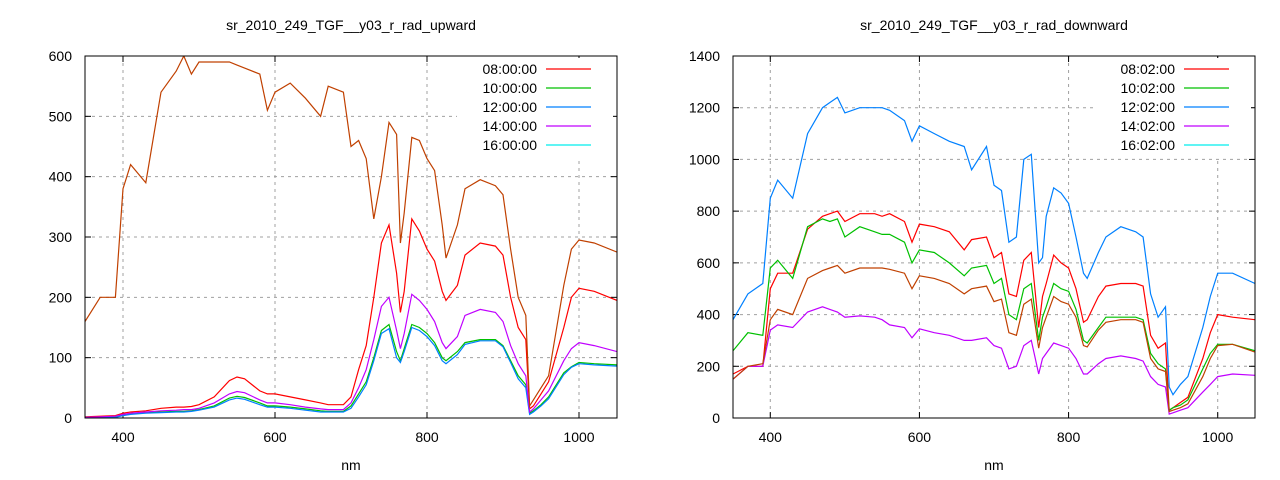  I want to click on legend-label: 08:02:00, so click(1148, 69).